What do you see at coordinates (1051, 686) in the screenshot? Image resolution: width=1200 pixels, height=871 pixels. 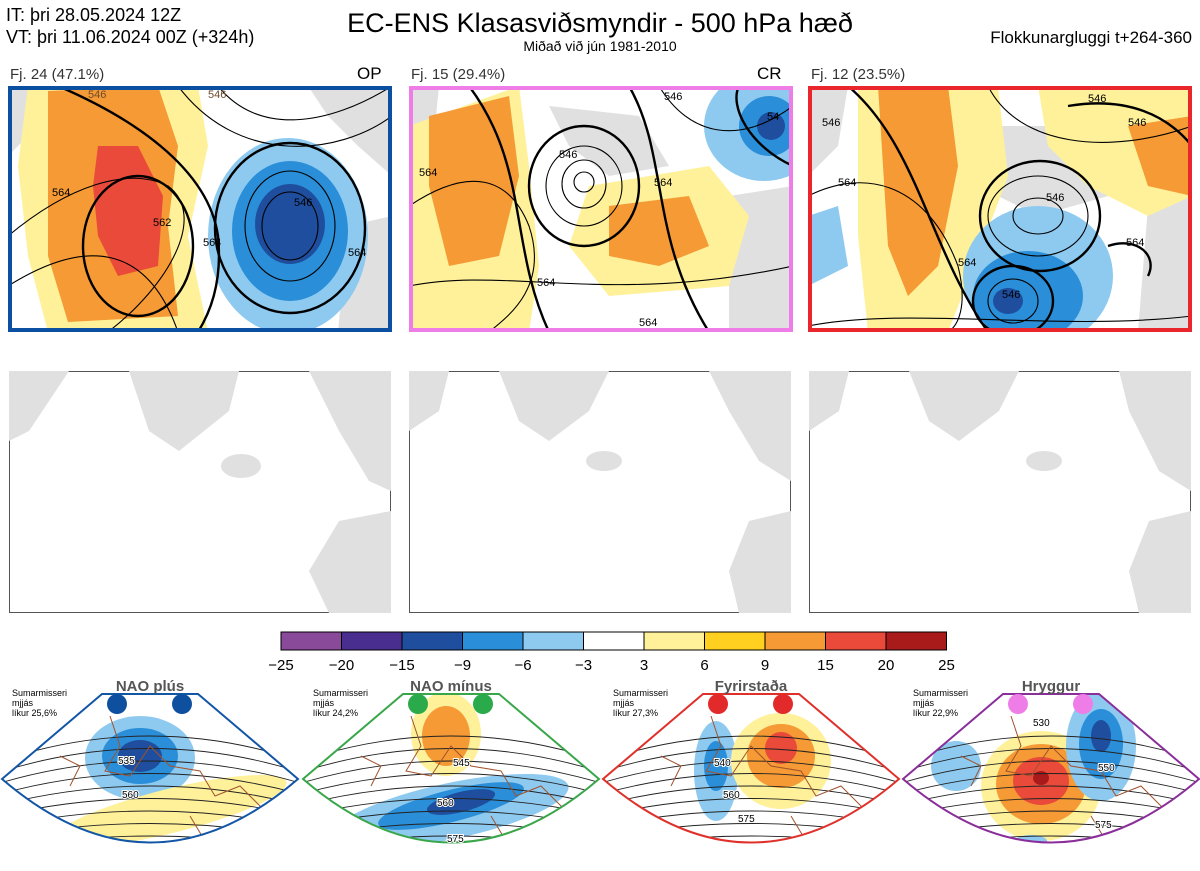 I see `regime-name: Hryggur` at bounding box center [1051, 686].